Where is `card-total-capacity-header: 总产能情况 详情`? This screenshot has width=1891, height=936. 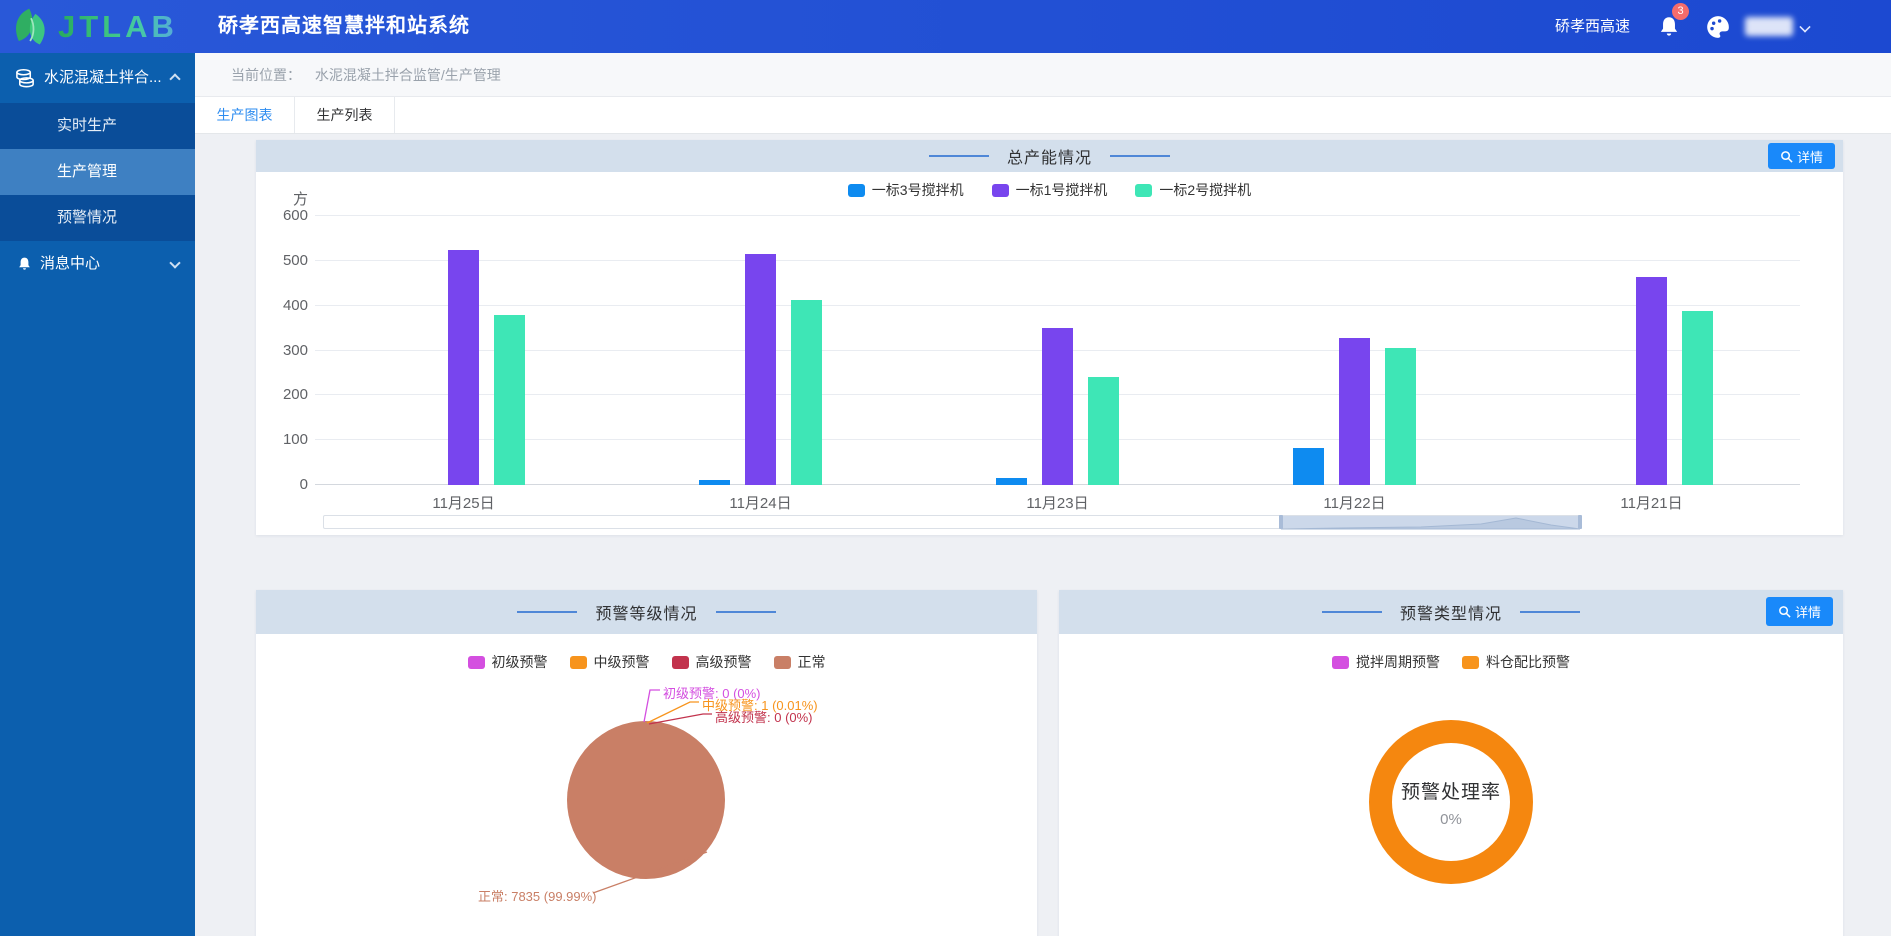
card-total-capacity-header: 总产能情况 详情 is located at coordinates (1049, 156).